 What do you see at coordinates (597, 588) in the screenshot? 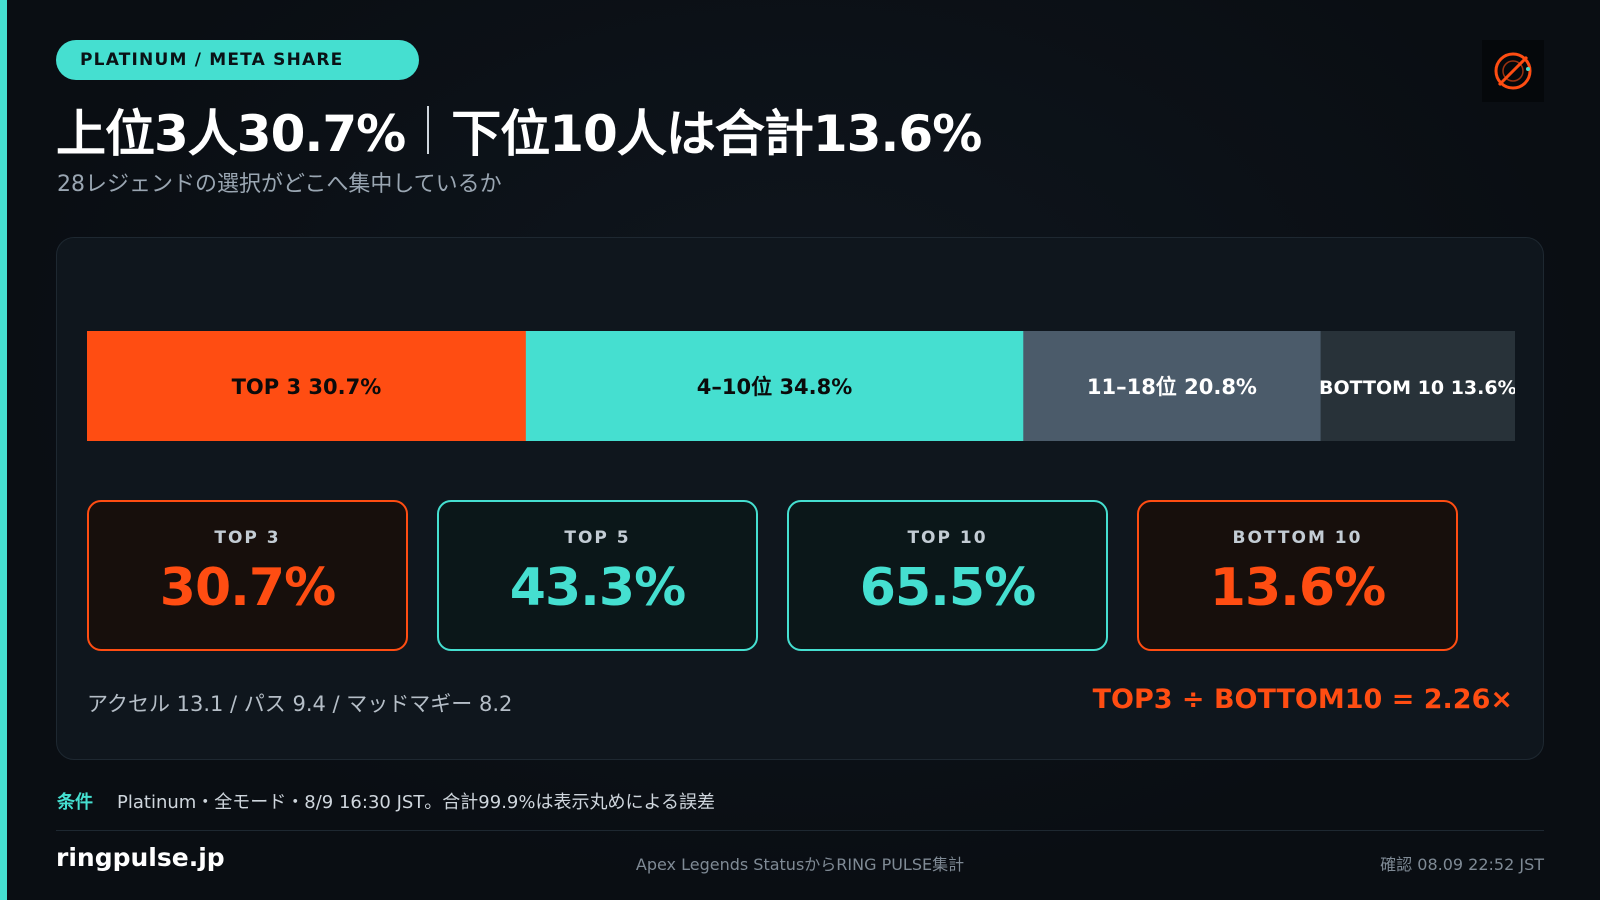
I see `card-value: 43.3%` at bounding box center [597, 588].